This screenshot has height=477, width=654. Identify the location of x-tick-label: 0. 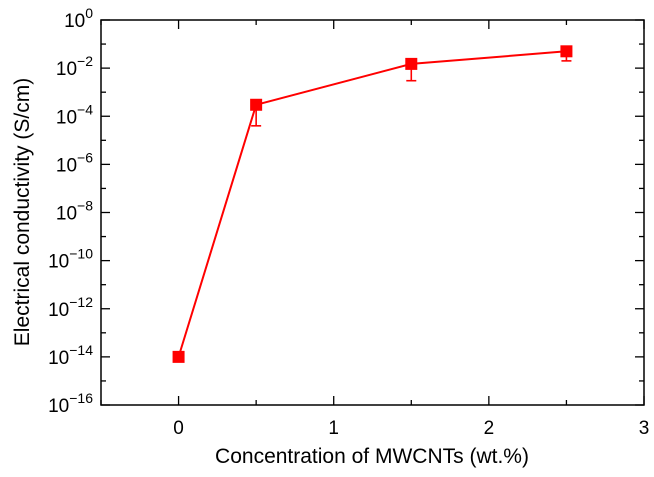
(178, 428).